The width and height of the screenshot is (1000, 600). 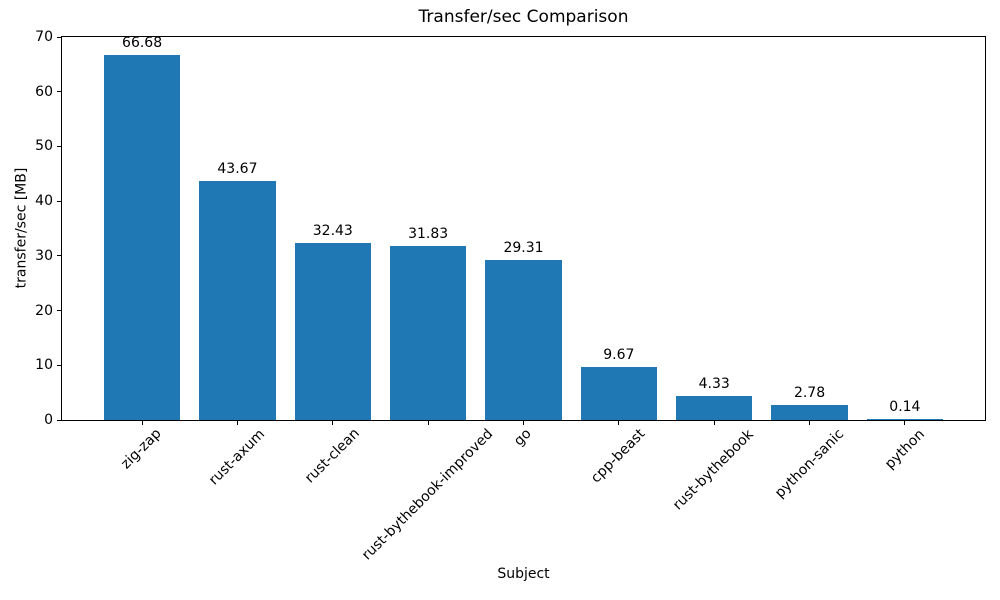 What do you see at coordinates (237, 457) in the screenshot?
I see `x-tick-label: rust-axum` at bounding box center [237, 457].